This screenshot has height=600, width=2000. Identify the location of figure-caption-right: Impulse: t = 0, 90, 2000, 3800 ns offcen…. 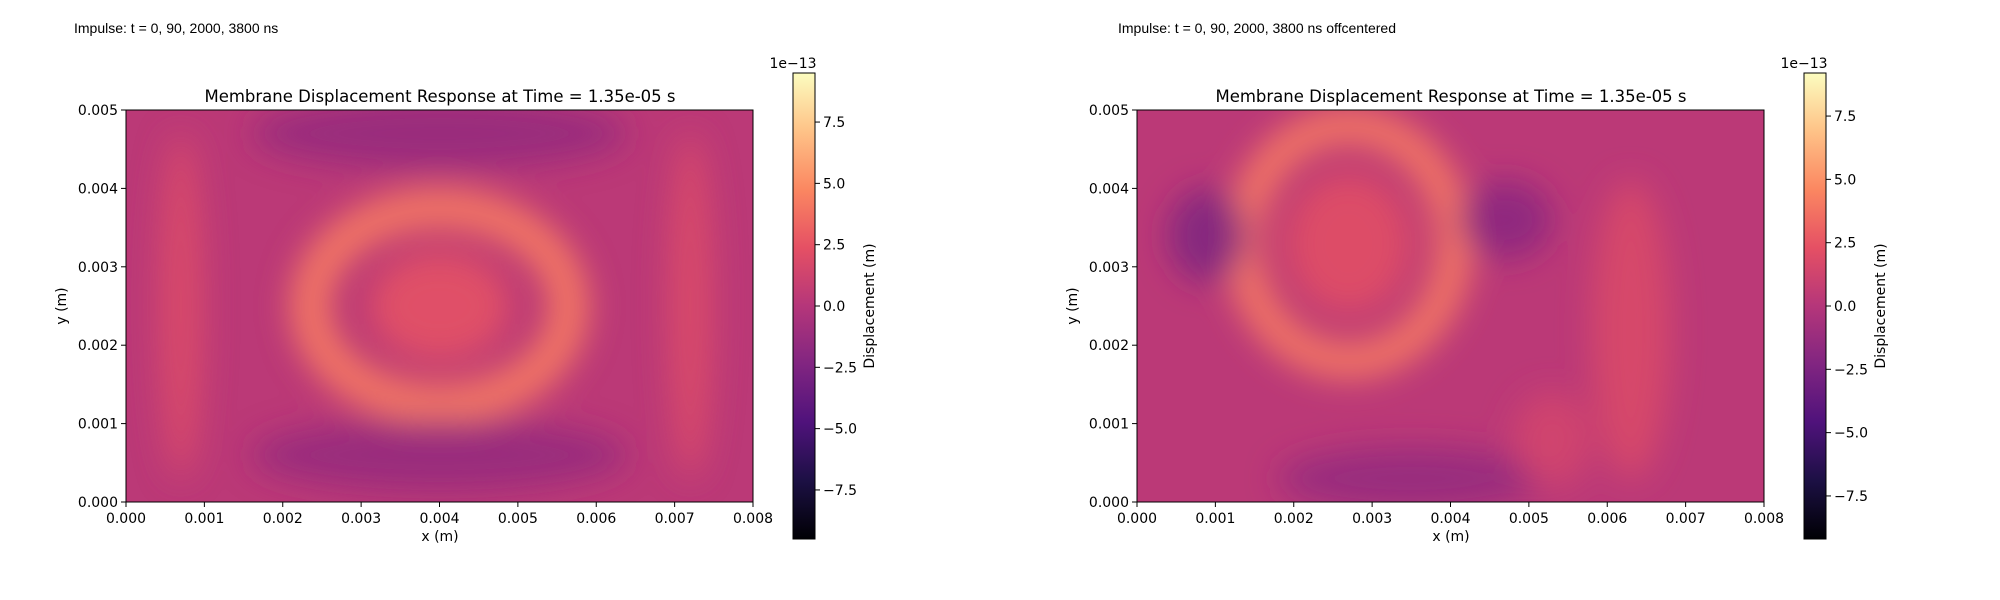
(1257, 28).